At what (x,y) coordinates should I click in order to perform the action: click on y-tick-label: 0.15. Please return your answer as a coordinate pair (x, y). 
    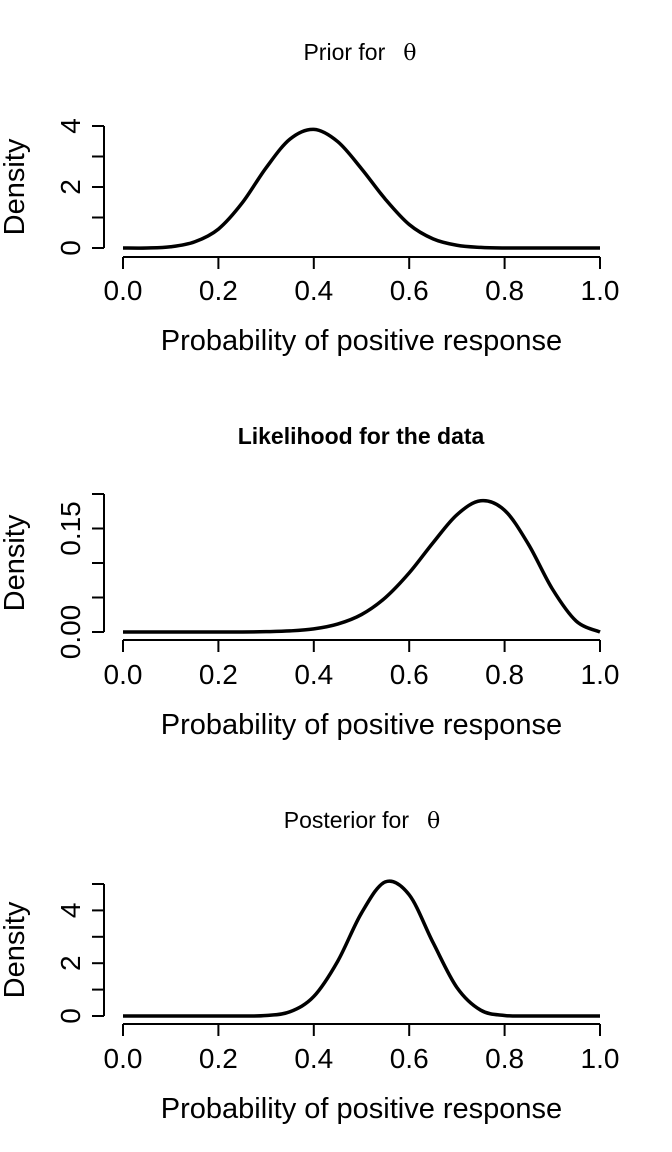
    Looking at the image, I should click on (70, 528).